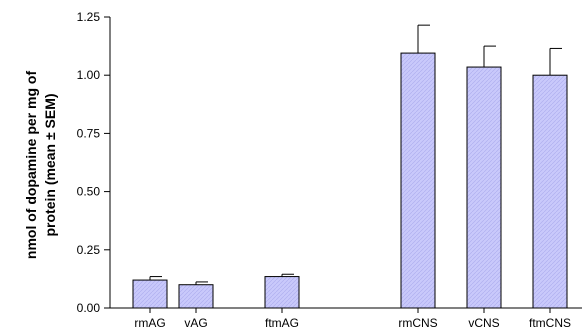 This screenshot has height=335, width=585. What do you see at coordinates (352, 319) in the screenshot?
I see `x-tick-labels: rmAG vAG ftmAG rmCNS vCNS ftmCNS` at bounding box center [352, 319].